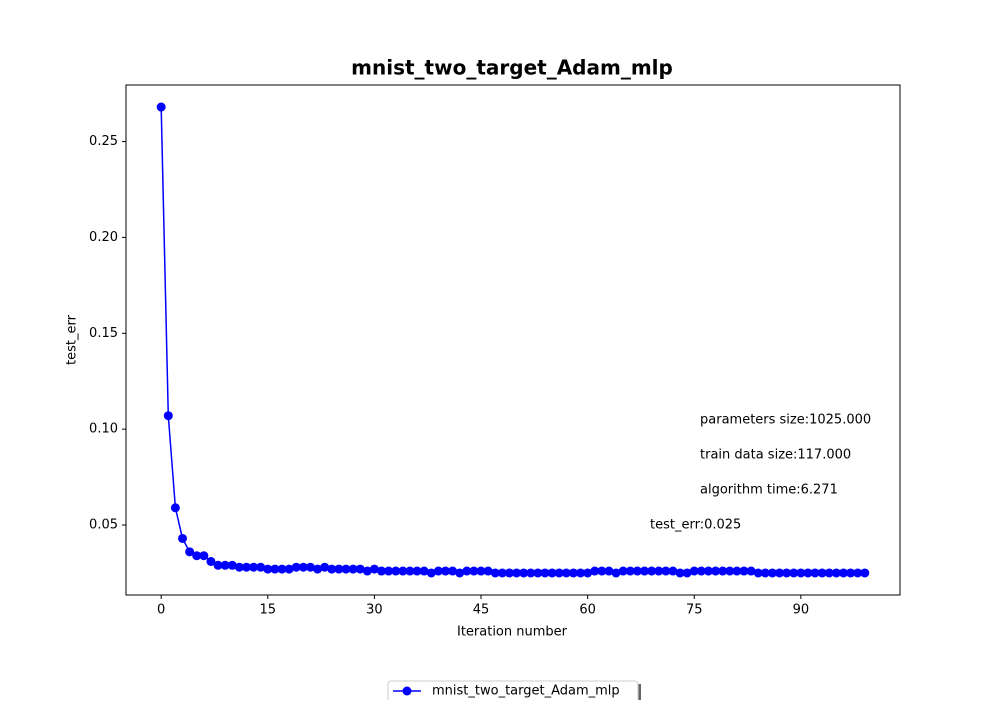 Image resolution: width=1000 pixels, height=704 pixels. I want to click on x-tick-label: 15, so click(268, 610).